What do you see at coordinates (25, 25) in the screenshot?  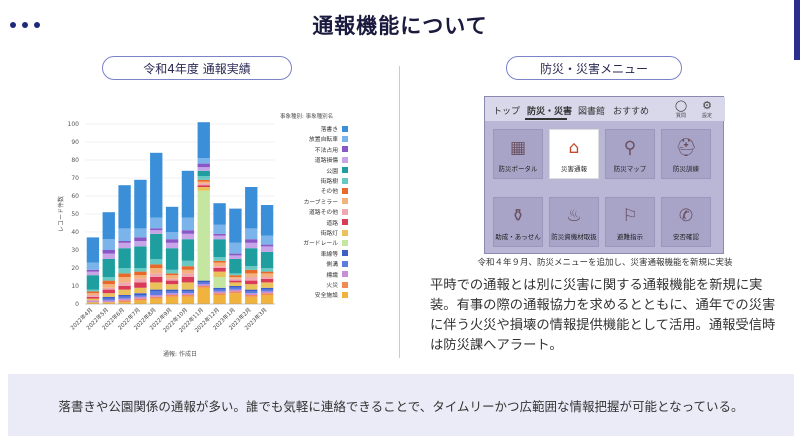 I see `menu-dots` at bounding box center [25, 25].